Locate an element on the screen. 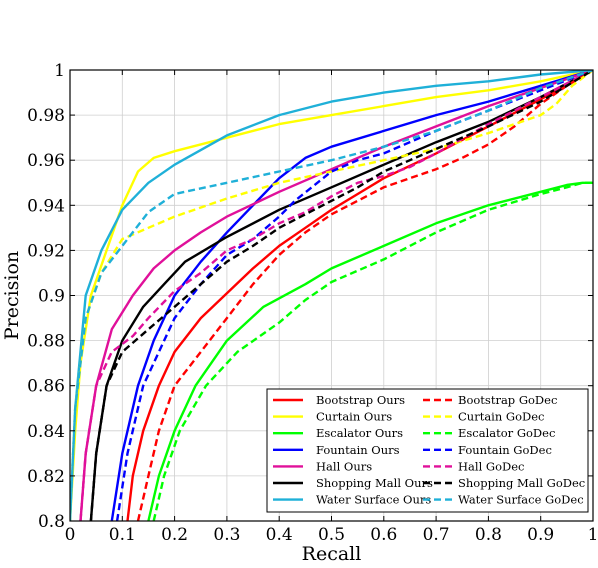 The image size is (598, 568). legend-label-escalator-ours: Escalator Ours is located at coordinates (359, 433).